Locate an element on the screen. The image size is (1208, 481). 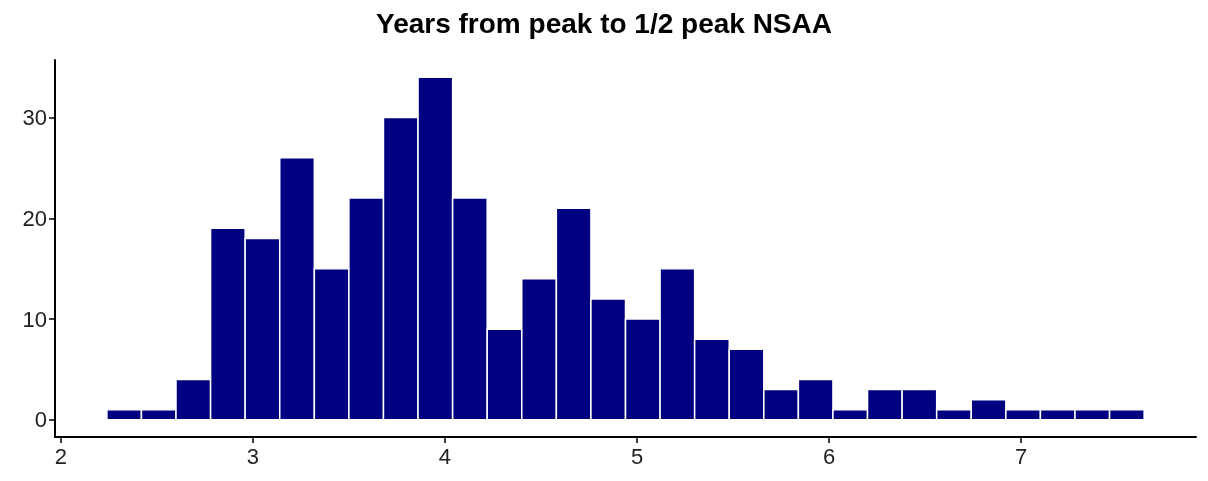
y-tick-label: 20 is located at coordinates (34, 218).